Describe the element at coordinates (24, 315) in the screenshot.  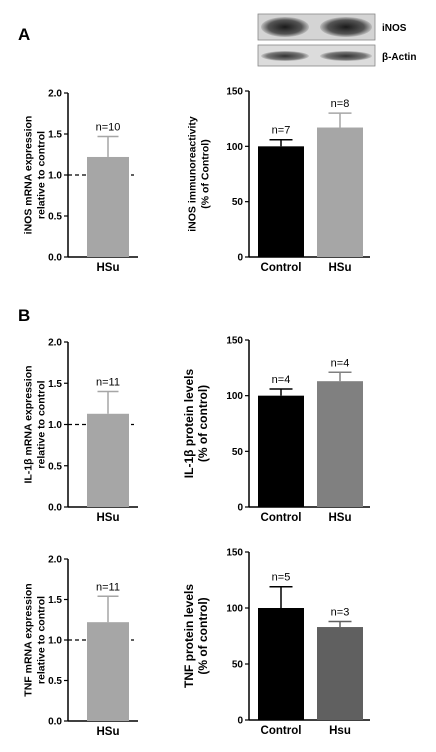
I see `panel-letter-b: B` at that location.